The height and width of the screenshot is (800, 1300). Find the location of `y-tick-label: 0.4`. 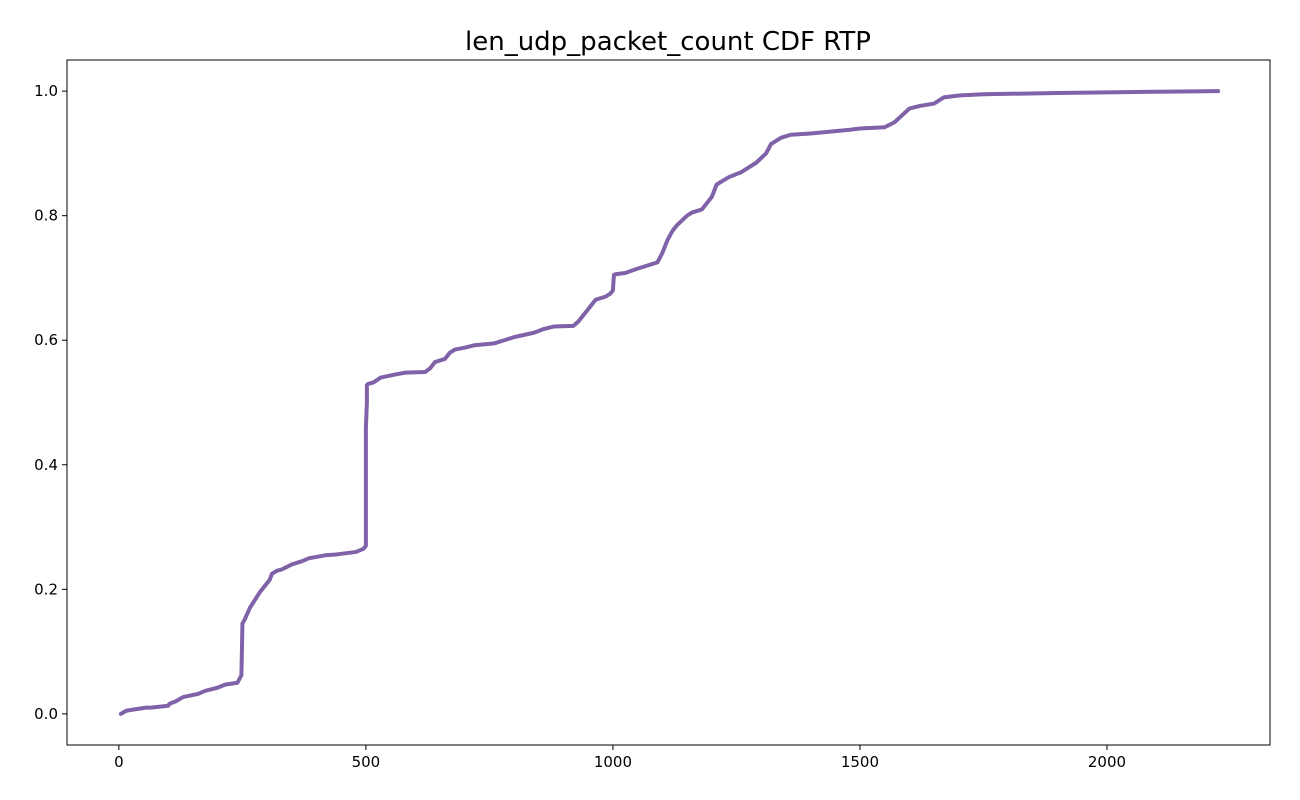

y-tick-label: 0.4 is located at coordinates (46, 465).